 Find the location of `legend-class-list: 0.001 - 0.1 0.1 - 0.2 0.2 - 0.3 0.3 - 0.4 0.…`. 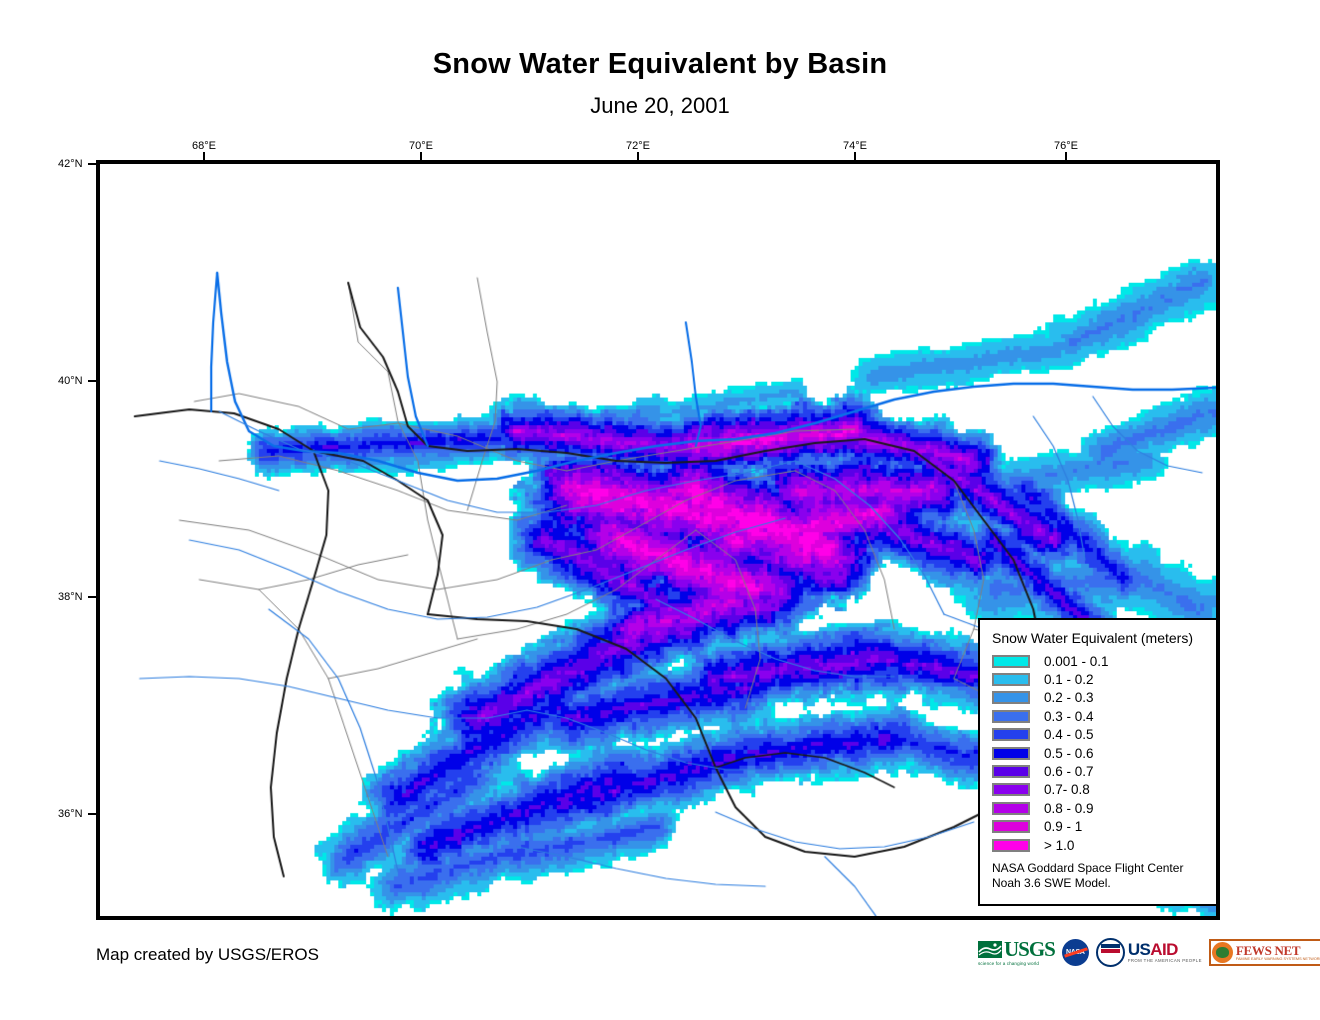

legend-class-list: 0.001 - 0.1 0.1 - 0.2 0.2 - 0.3 0.3 - 0.4 0.… is located at coordinates (1099, 753).